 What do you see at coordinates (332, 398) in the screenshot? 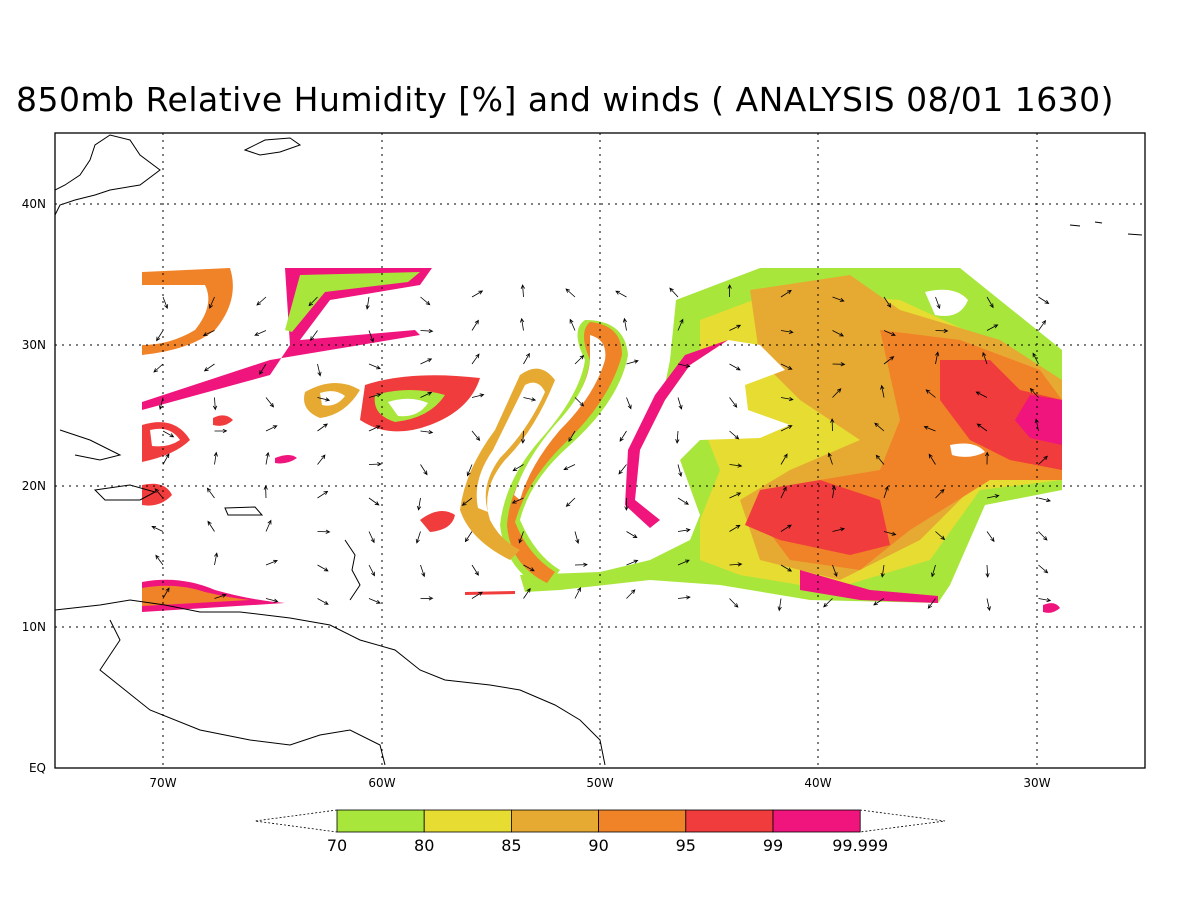
I see `rh-mid-blob-1-in` at bounding box center [332, 398].